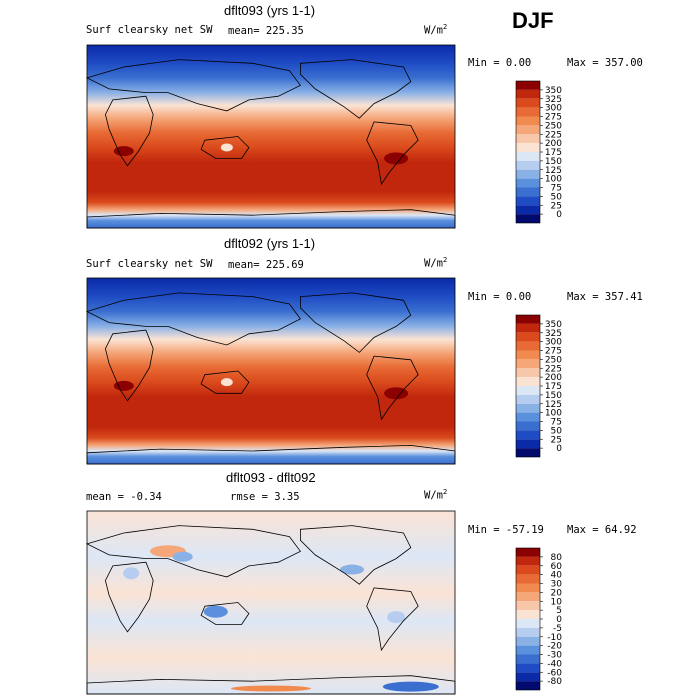  I want to click on colorbar-tick-label: 10, so click(557, 602).